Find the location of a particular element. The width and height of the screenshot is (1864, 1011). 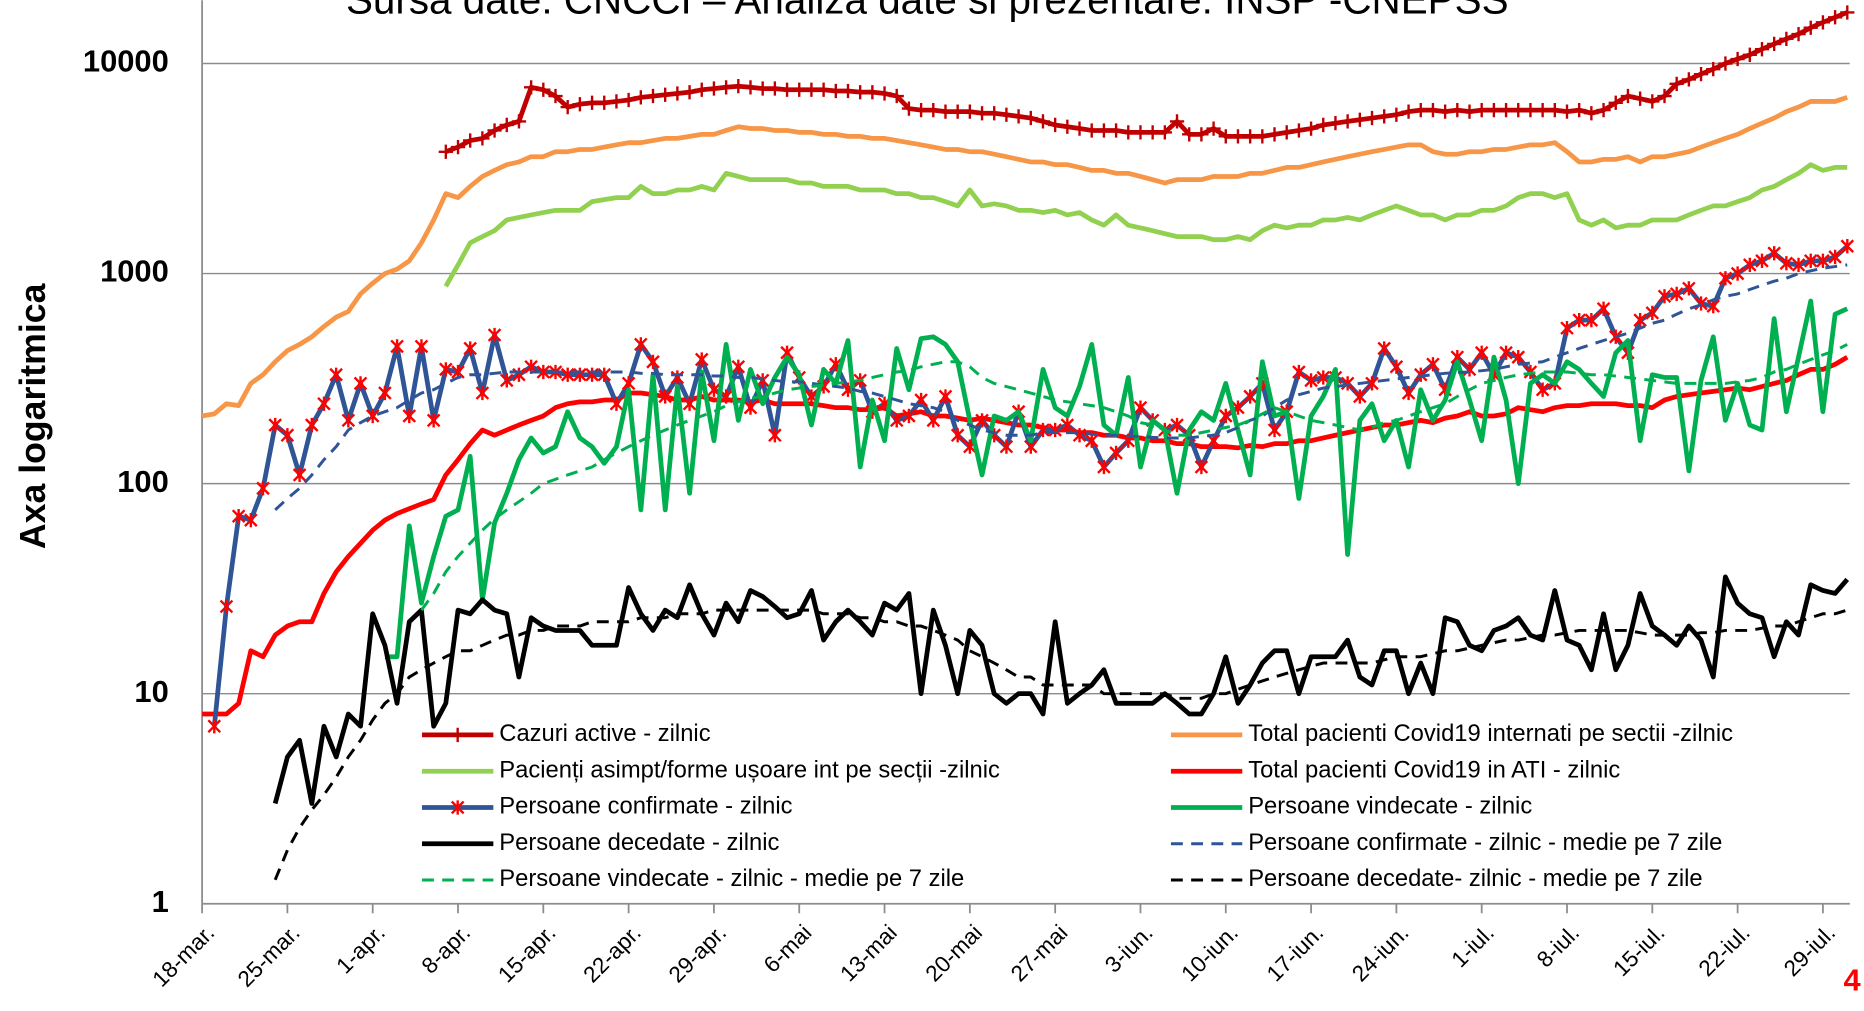

x-tick-label: 15-apr. is located at coordinates (526, 953).